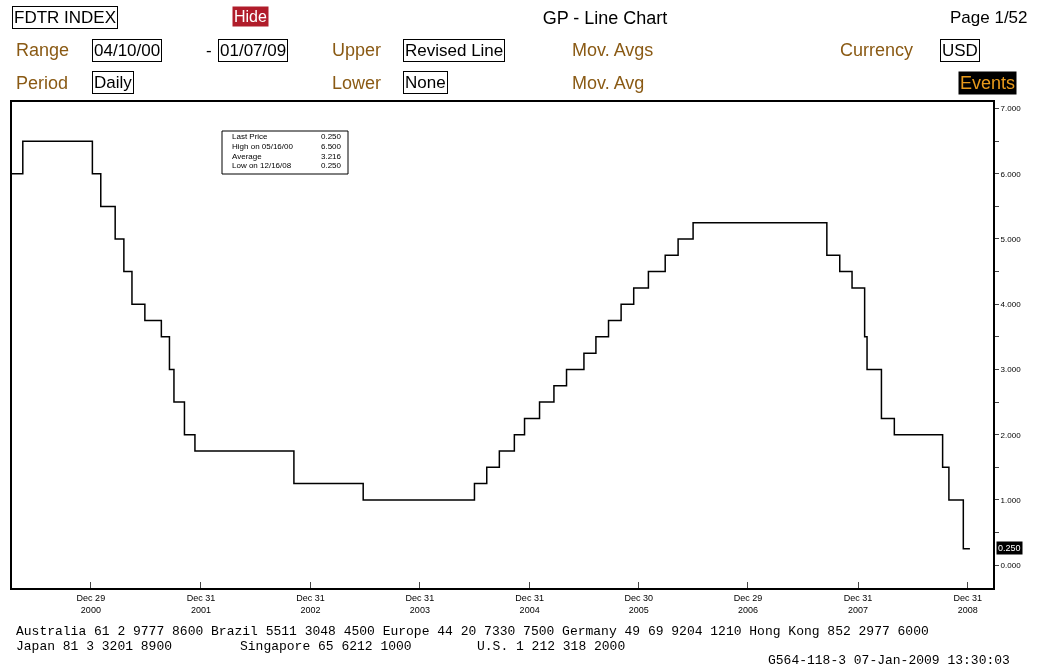 The image size is (1041, 669). Describe the element at coordinates (262, 165) in the screenshot. I see `annotation: Low on 12/16/08` at that location.